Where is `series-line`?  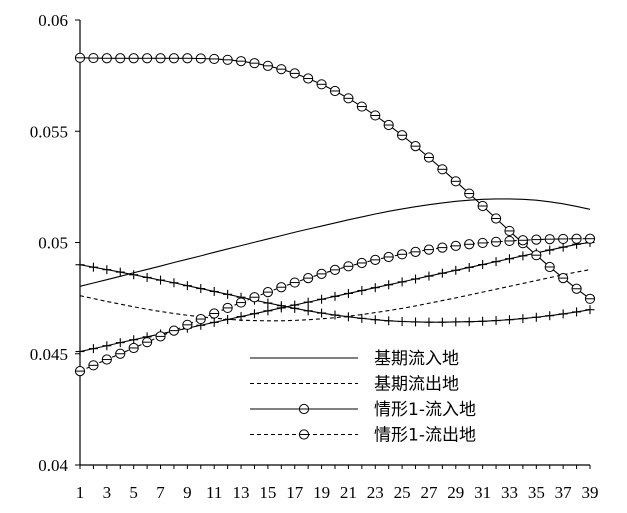 series-line is located at coordinates (335, 295).